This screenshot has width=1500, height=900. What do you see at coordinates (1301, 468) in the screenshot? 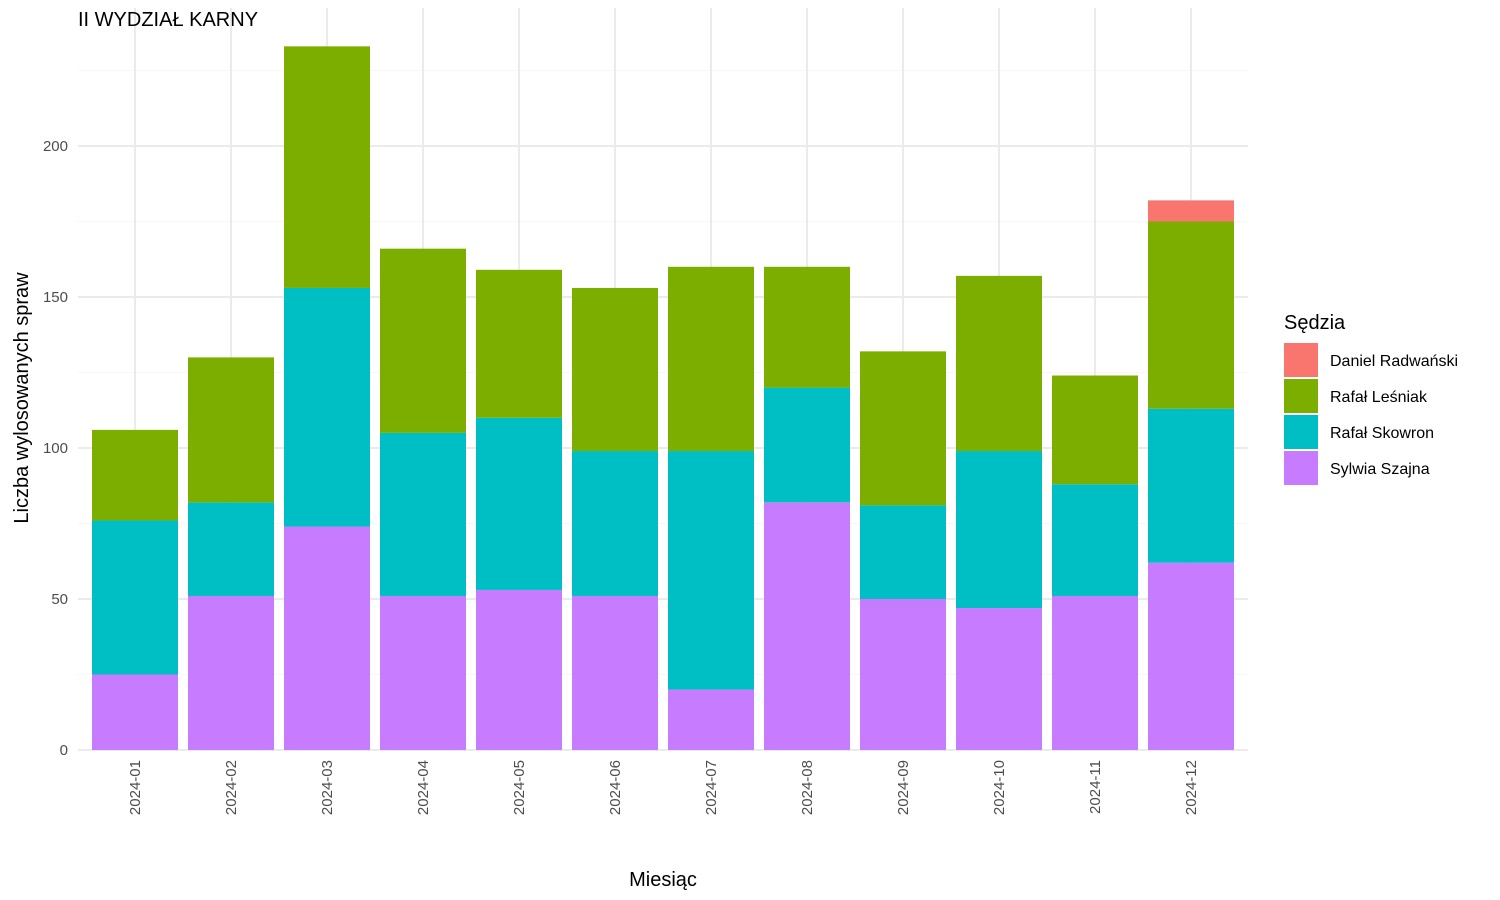
I see `legend-key-sylwia-szajna` at bounding box center [1301, 468].